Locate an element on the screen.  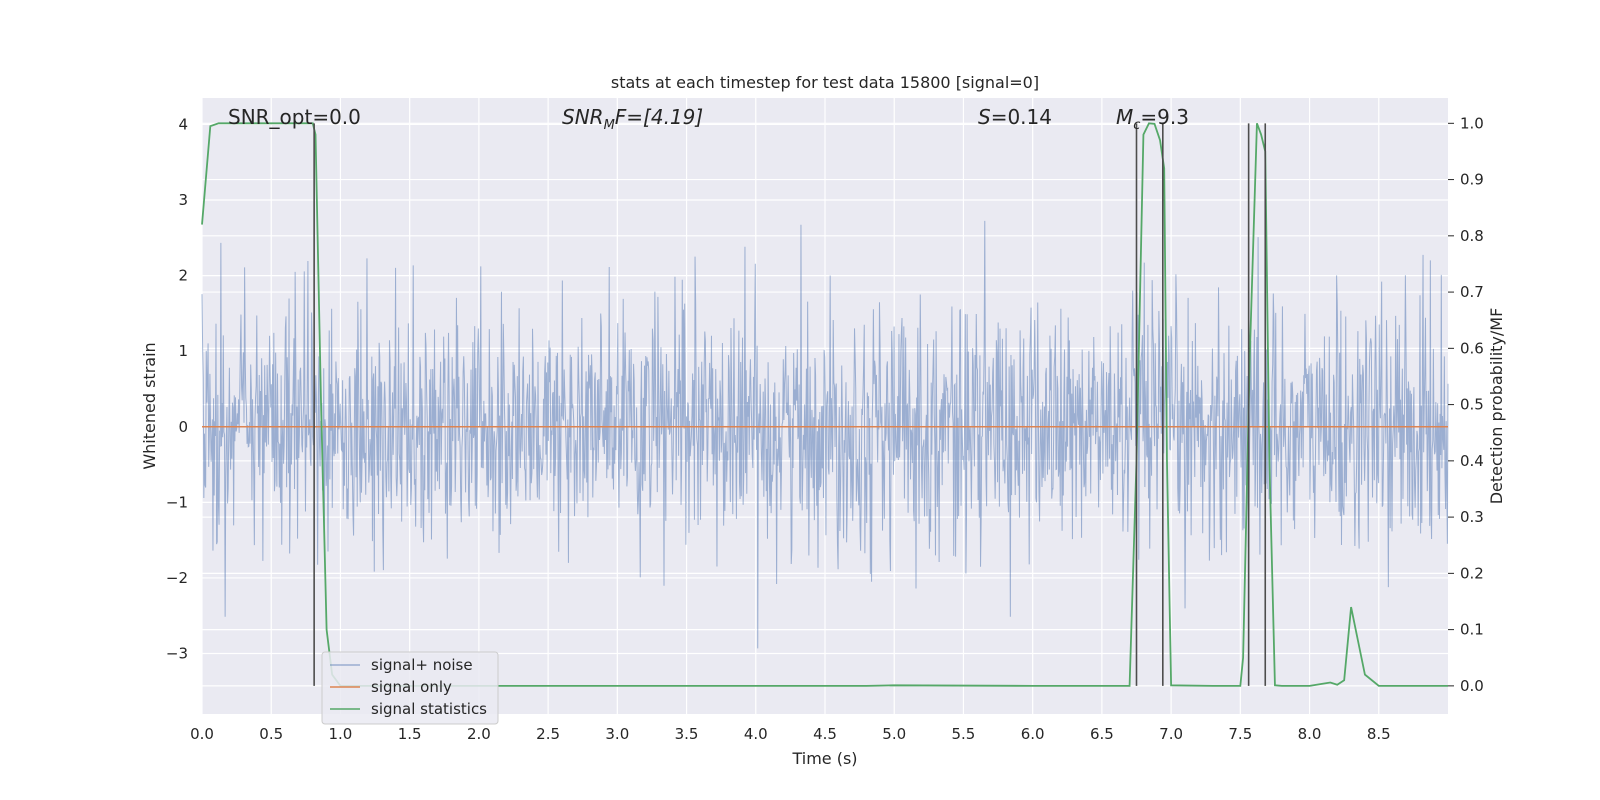
legend-box is located at coordinates (410, 688).